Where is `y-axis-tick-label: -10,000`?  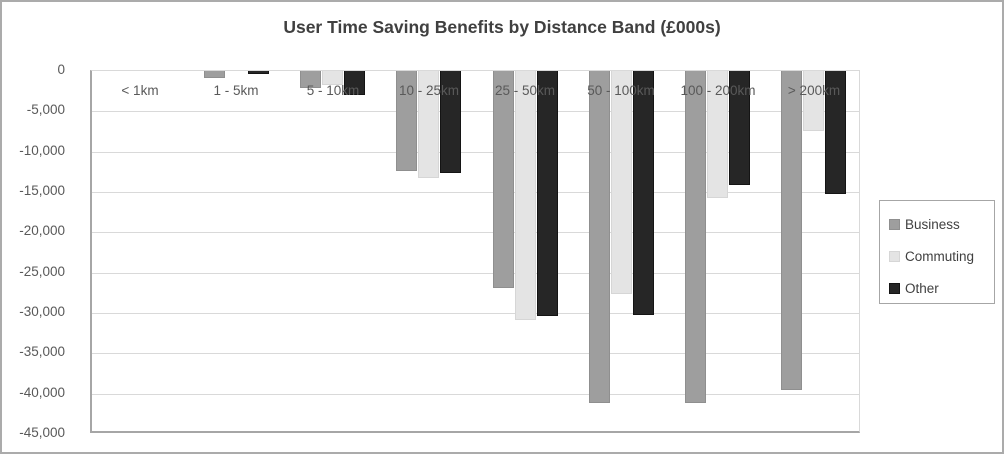
y-axis-tick-label: -10,000 is located at coordinates (42, 150).